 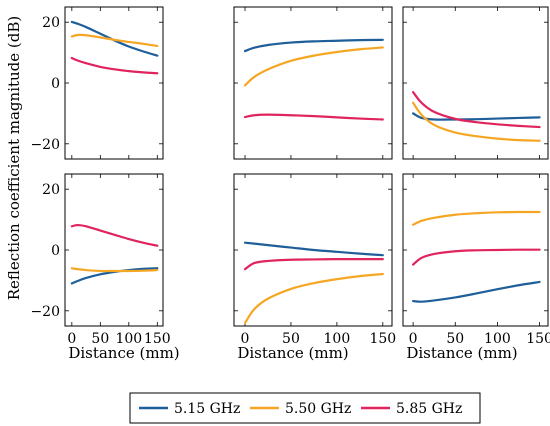 I want to click on legend: 5.15 GHz 5.50 GHz 5.85 GHz, so click(x=305, y=408).